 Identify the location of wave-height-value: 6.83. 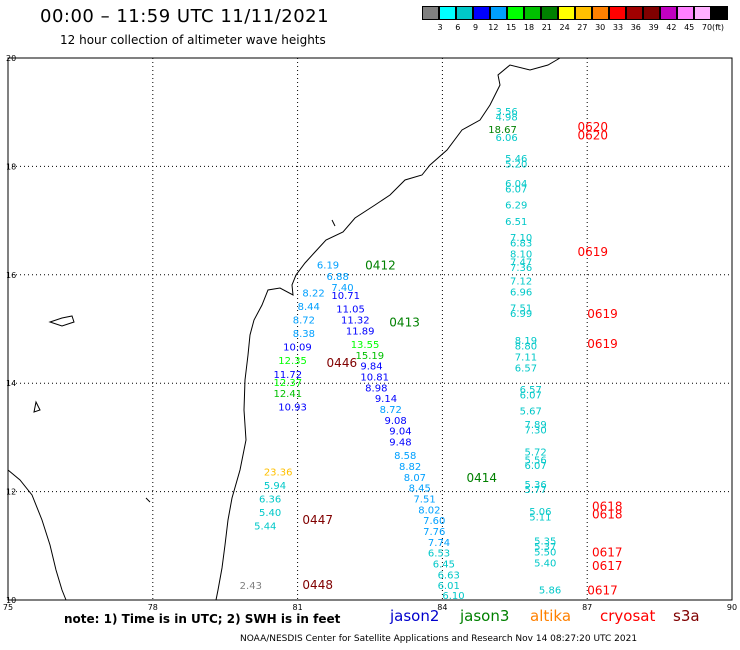
(521, 244).